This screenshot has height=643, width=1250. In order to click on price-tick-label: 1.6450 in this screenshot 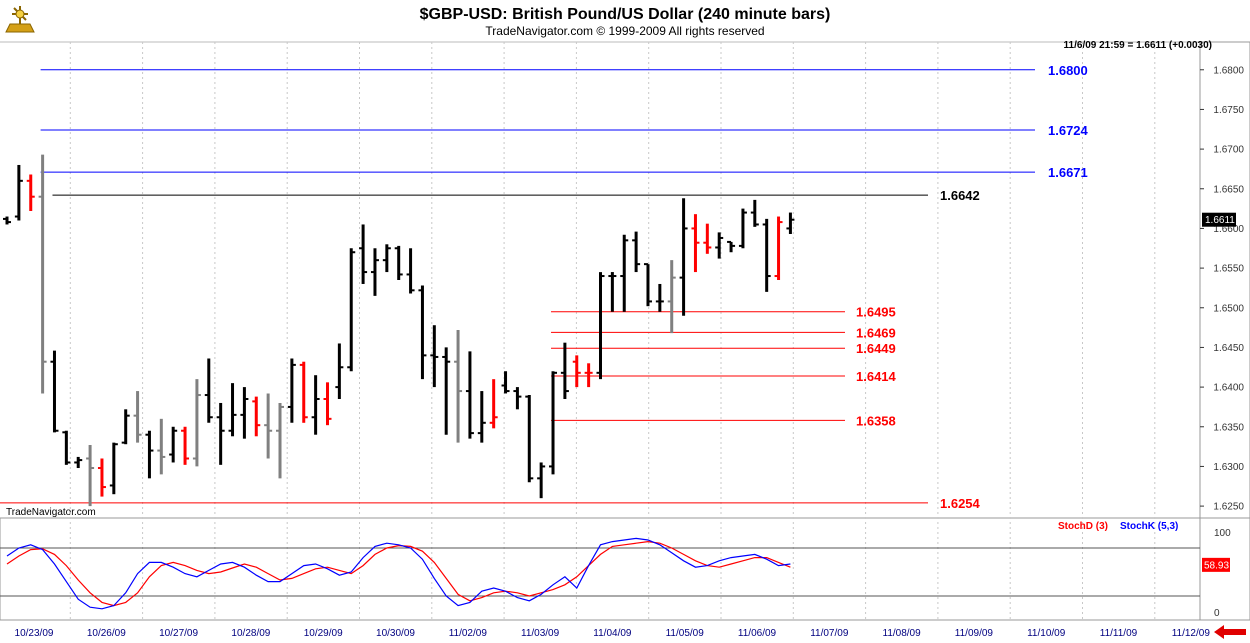, I will do `click(1228, 348)`.